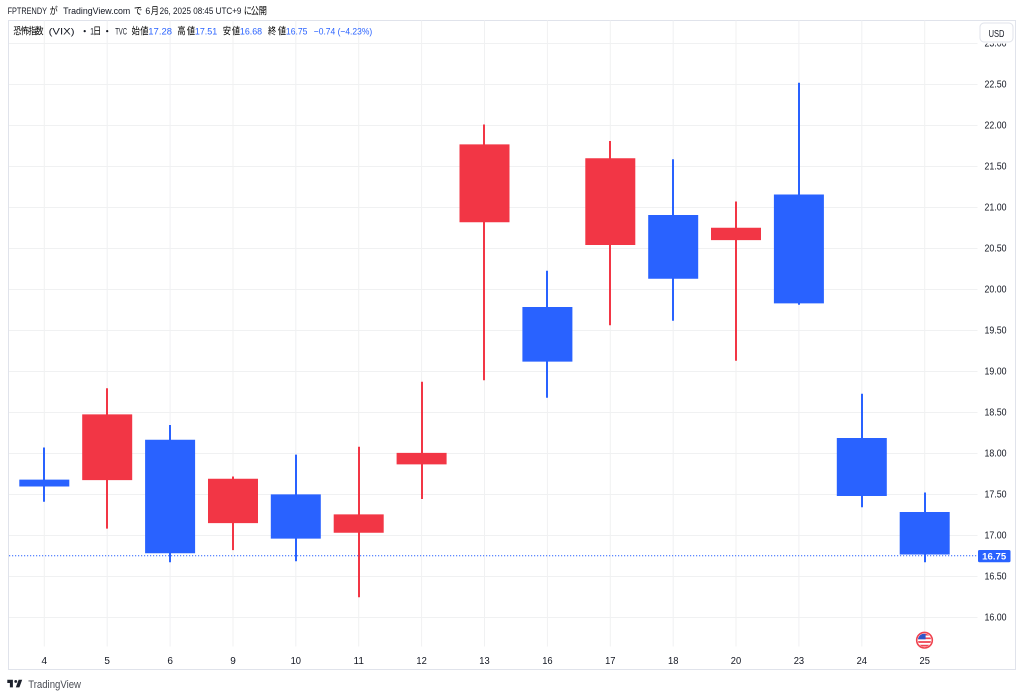  I want to click on svg-text: TradingView, so click(54, 685).